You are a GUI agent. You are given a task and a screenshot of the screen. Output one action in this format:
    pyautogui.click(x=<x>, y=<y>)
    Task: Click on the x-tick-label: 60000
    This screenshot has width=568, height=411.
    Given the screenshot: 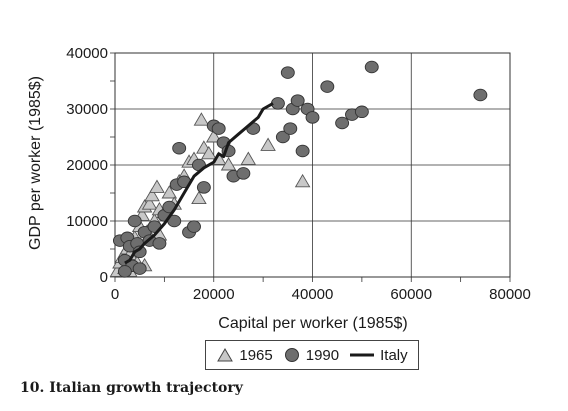 What is the action you would take?
    pyautogui.click(x=411, y=294)
    